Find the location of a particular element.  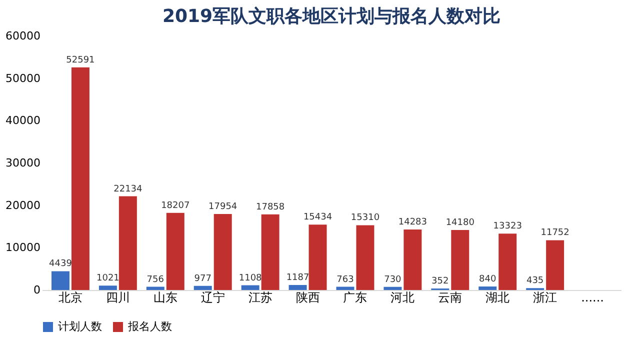

data-label: 840 is located at coordinates (487, 279).